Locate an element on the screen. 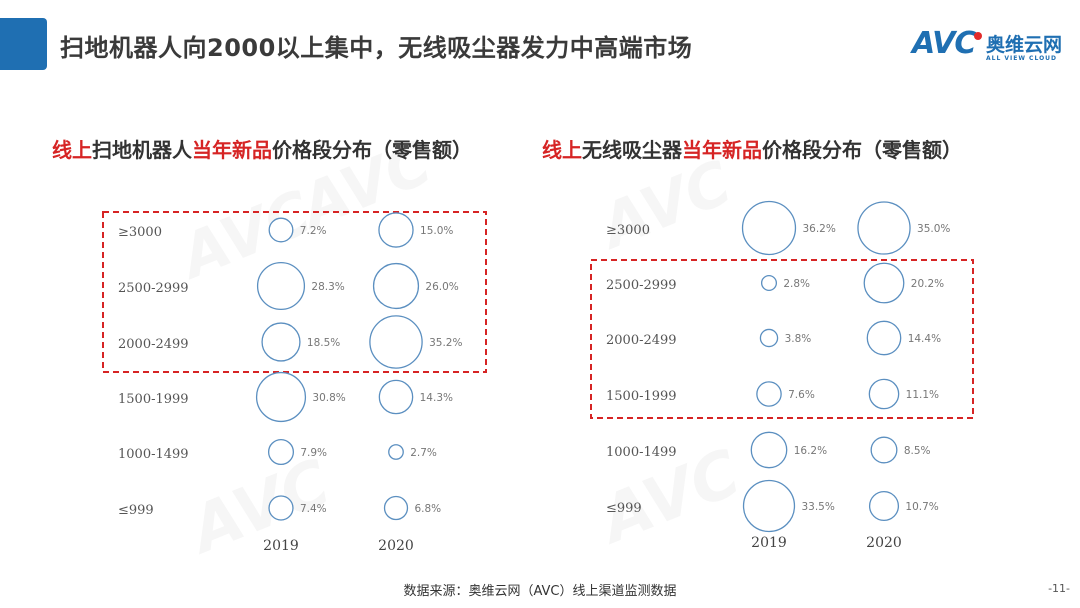 Image resolution: width=1080 pixels, height=608 pixels. data-source-note: 数据来源：奥维云网（AVC）线上渠道监测数据 is located at coordinates (540, 591).